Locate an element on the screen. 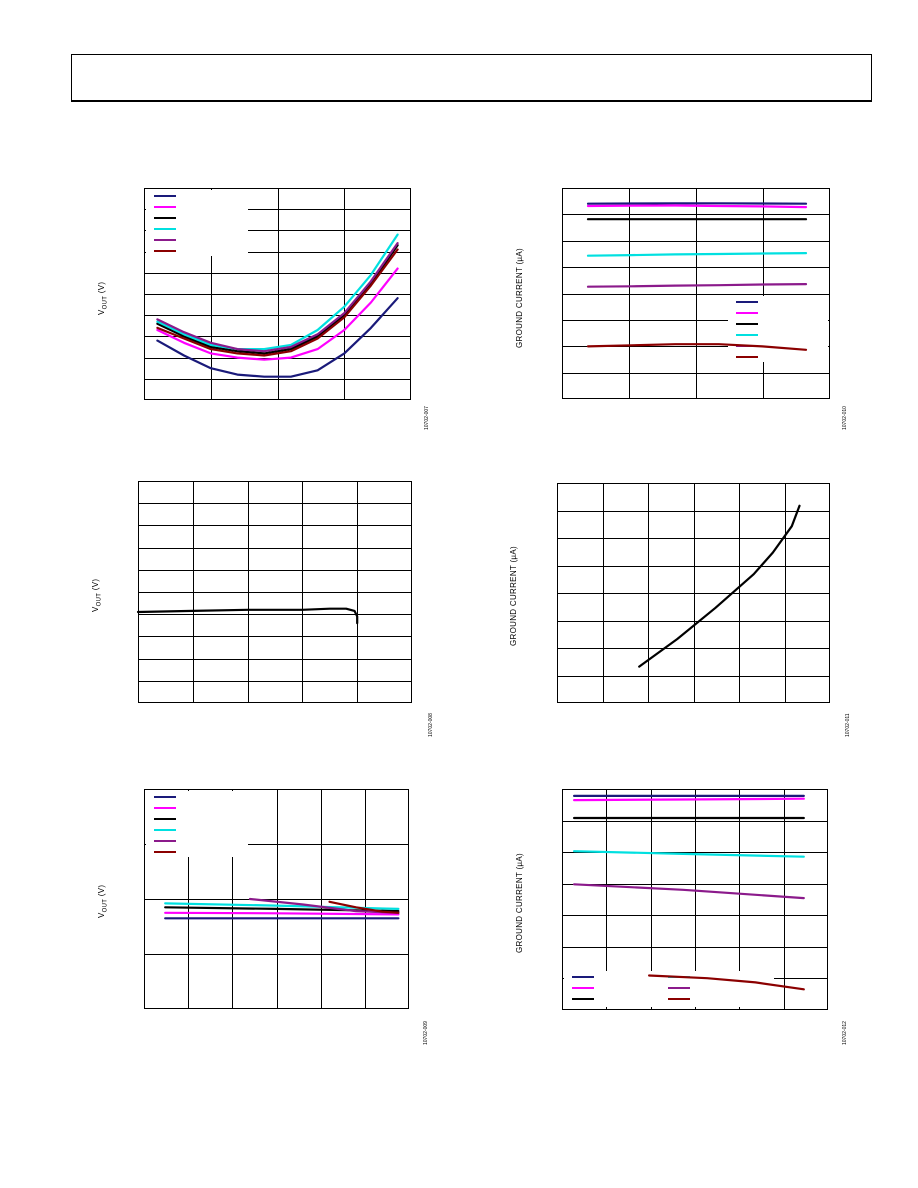 The height and width of the screenshot is (1188, 918). figure-id: 10702-010 is located at coordinates (845, 418).